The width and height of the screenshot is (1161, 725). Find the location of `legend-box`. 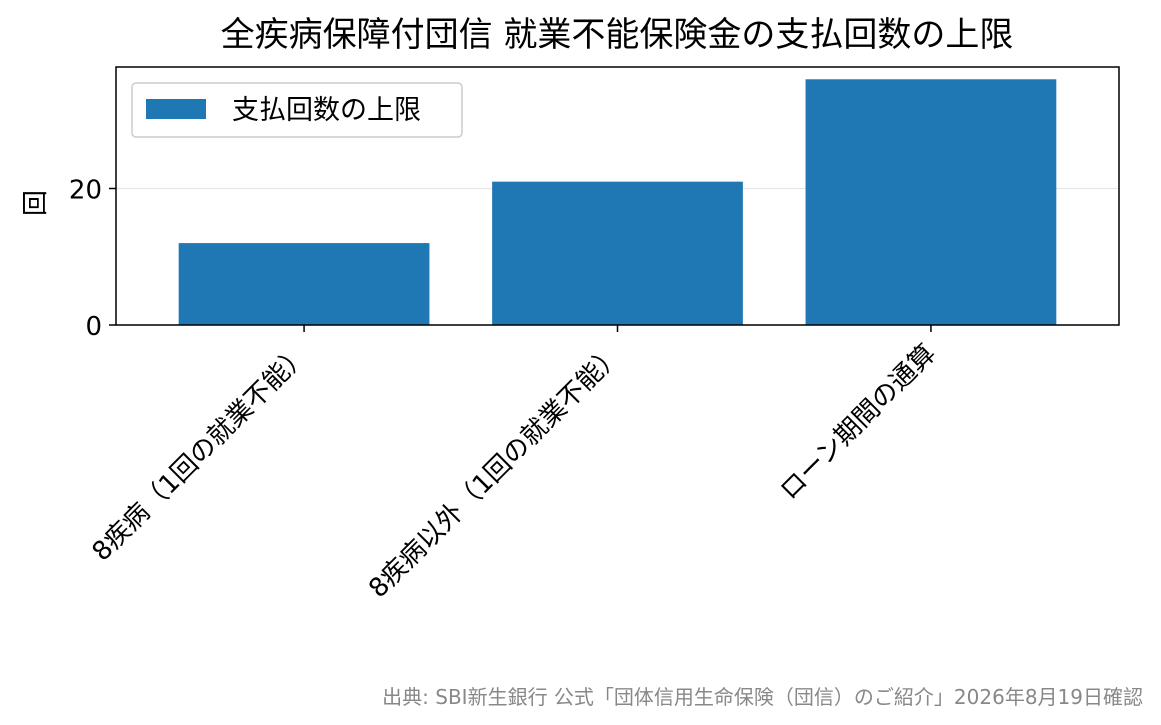

legend-box is located at coordinates (297, 110).